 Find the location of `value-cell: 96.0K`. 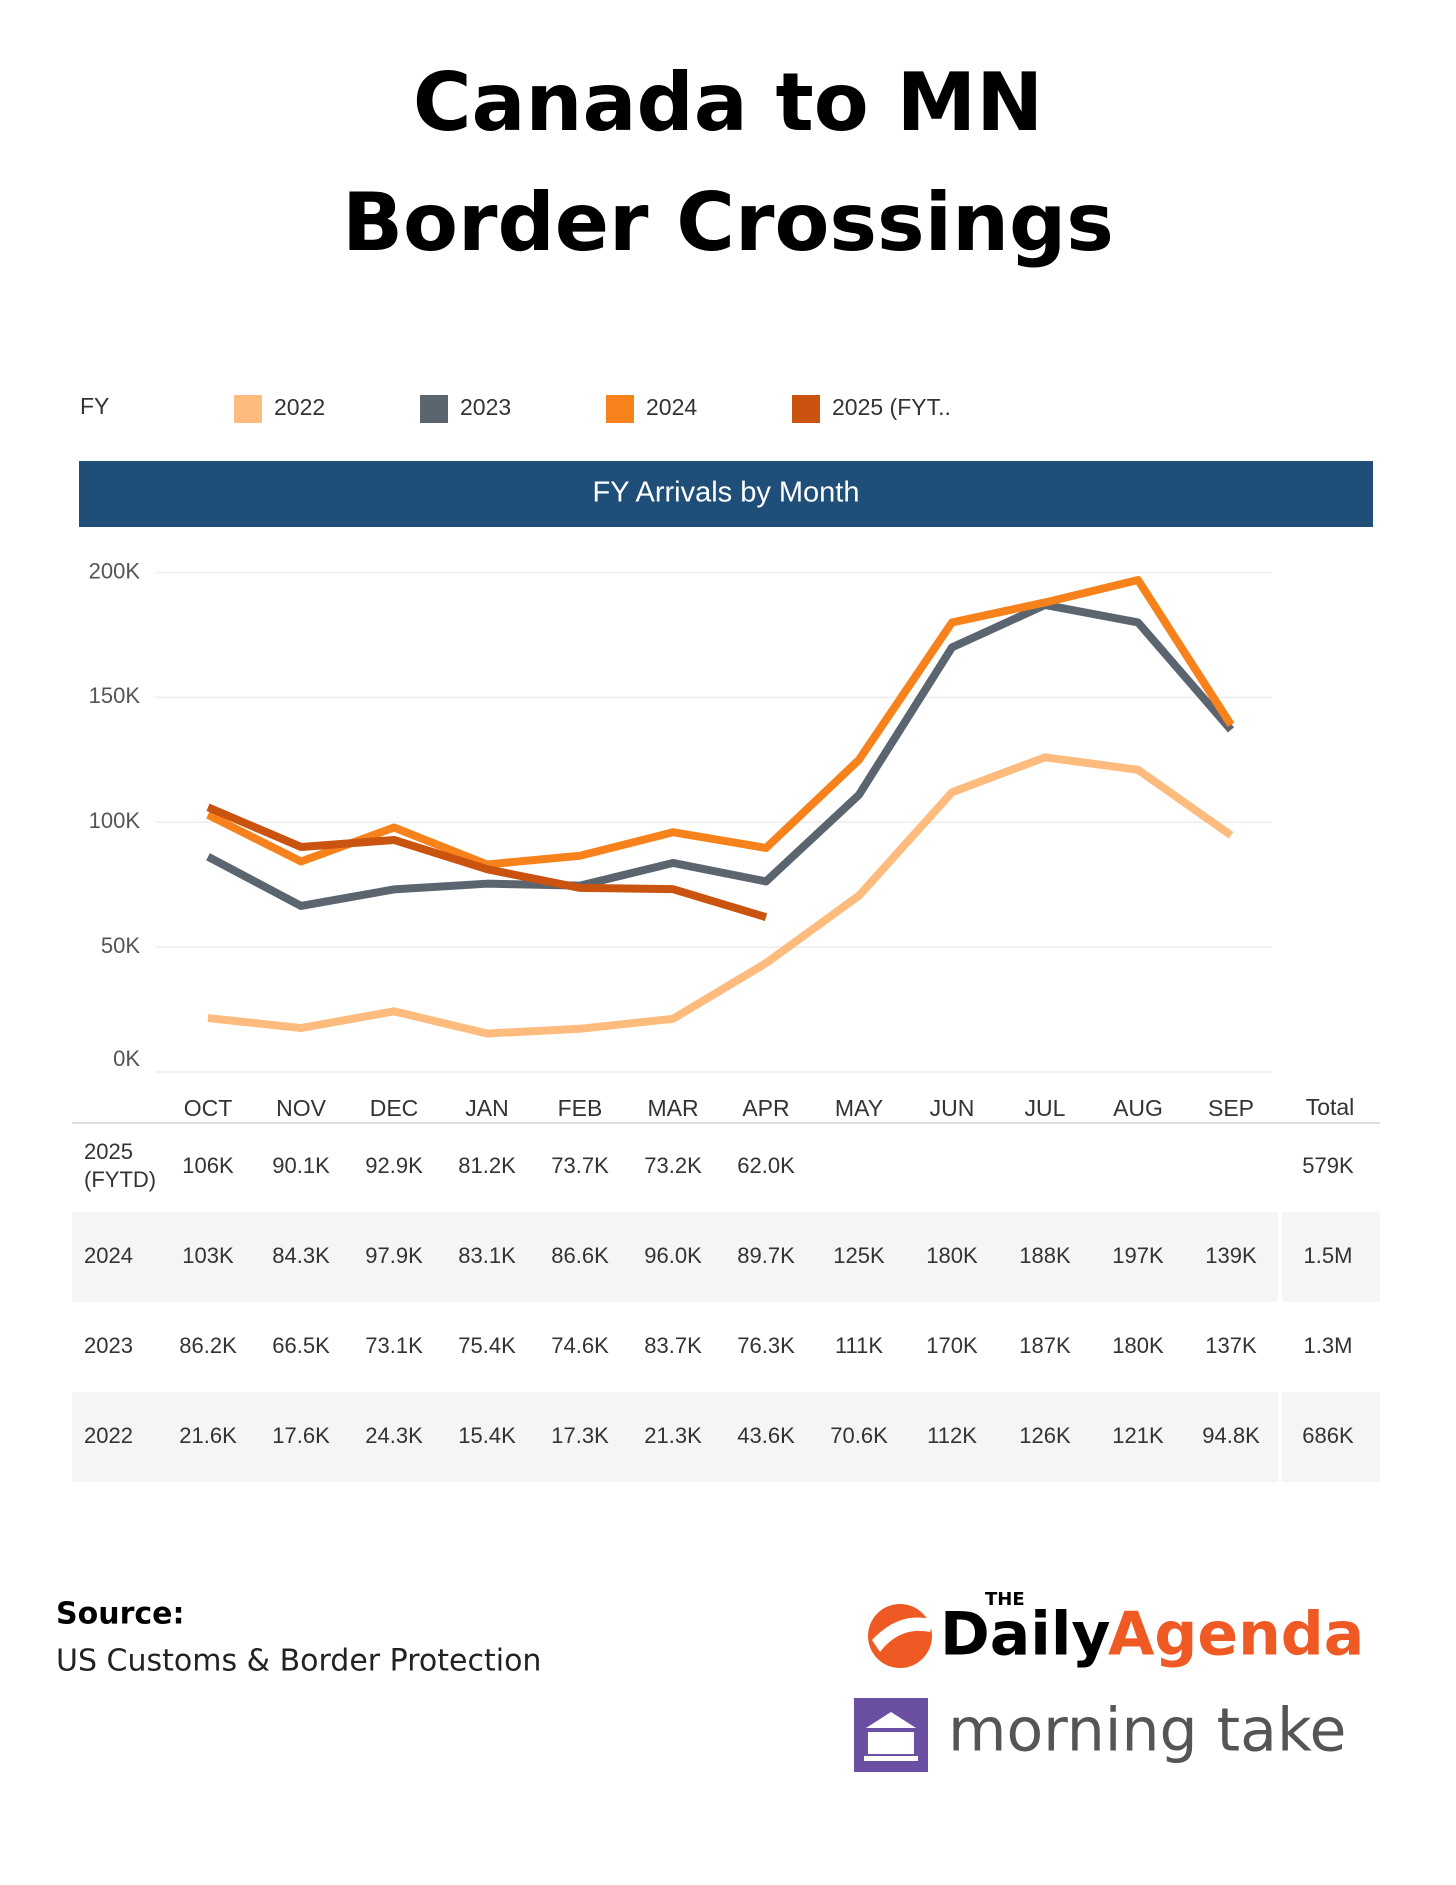

value-cell: 96.0K is located at coordinates (673, 1255).